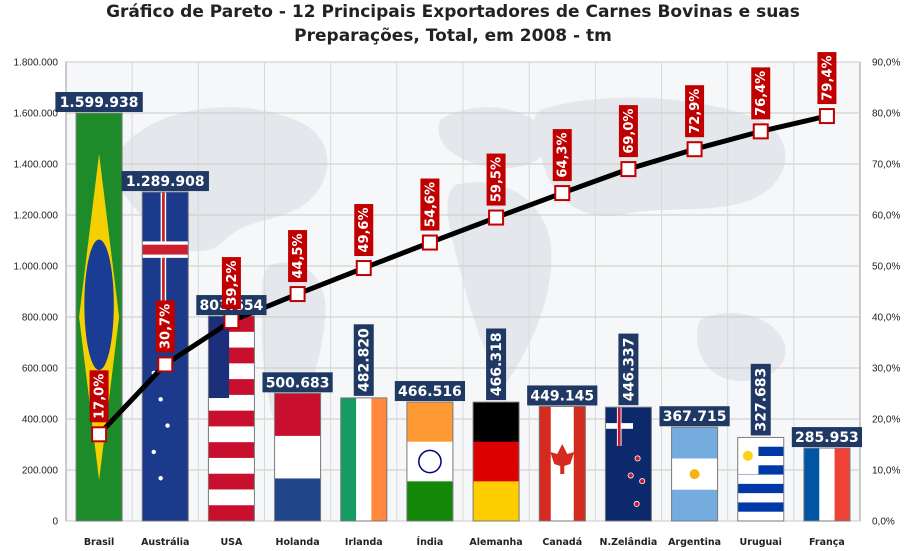 Image resolution: width=913 pixels, height=551 pixels. I want to click on svg-text: 17,0%, so click(100, 396).